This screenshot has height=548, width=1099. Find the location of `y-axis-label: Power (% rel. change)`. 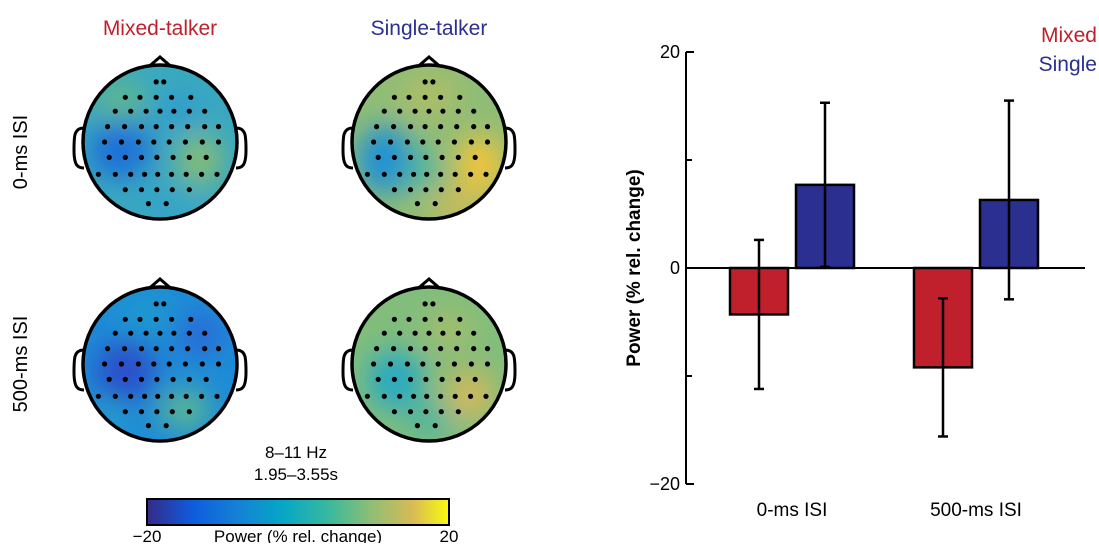

y-axis-label: Power (% rel. change) is located at coordinates (634, 267).